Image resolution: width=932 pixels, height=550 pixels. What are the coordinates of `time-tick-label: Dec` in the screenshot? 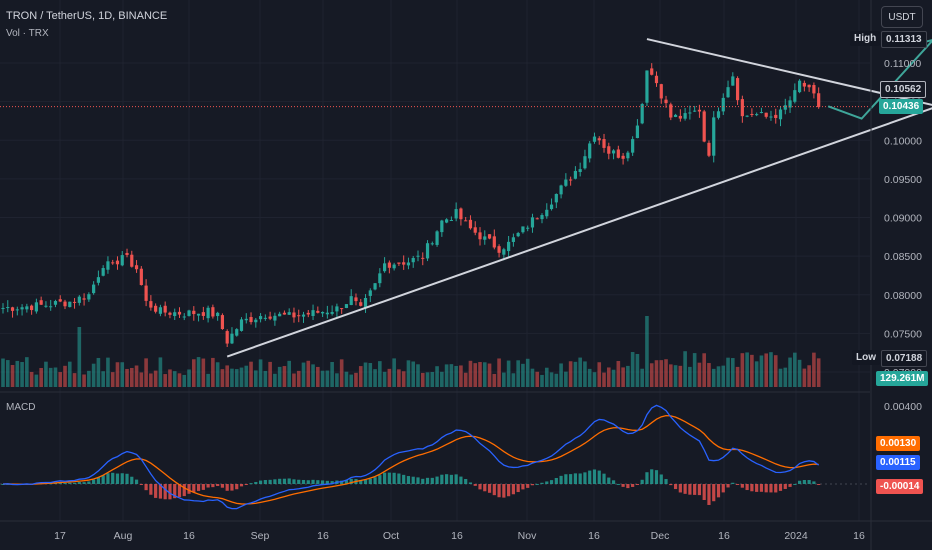 It's located at (660, 536).